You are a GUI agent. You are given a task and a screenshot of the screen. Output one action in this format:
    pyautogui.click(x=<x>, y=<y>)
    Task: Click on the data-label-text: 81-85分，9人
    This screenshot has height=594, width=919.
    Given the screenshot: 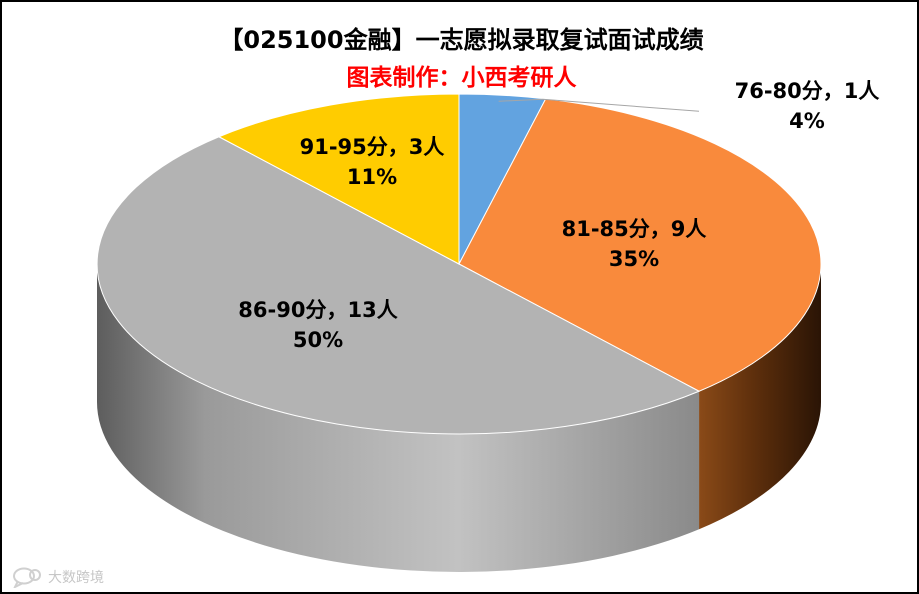 What is the action you would take?
    pyautogui.click(x=634, y=229)
    